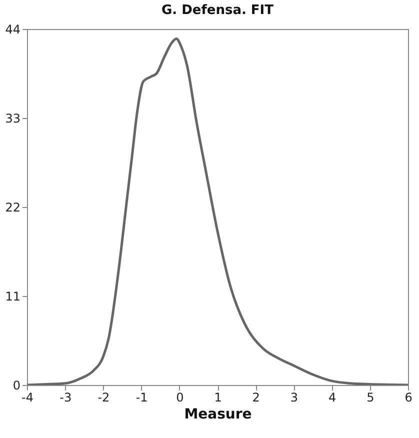 Image resolution: width=419 pixels, height=438 pixels. I want to click on y-tick-label: 11, so click(12, 297).